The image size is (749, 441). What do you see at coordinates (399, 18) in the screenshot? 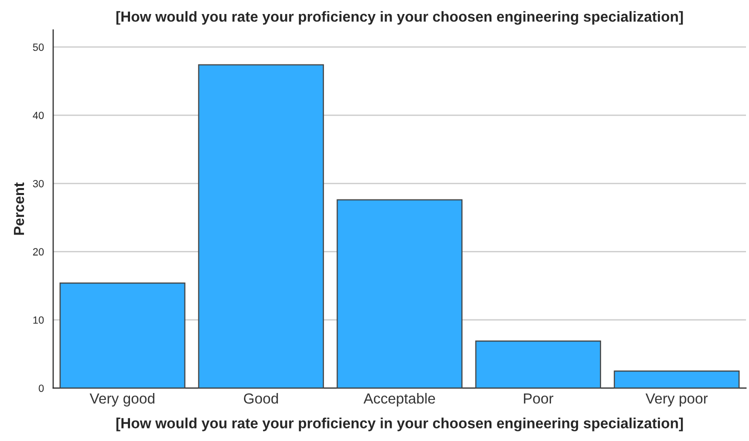
I see `chart-title: [How would you rate your proficiency in your choosen engineering specialization]` at bounding box center [399, 18].